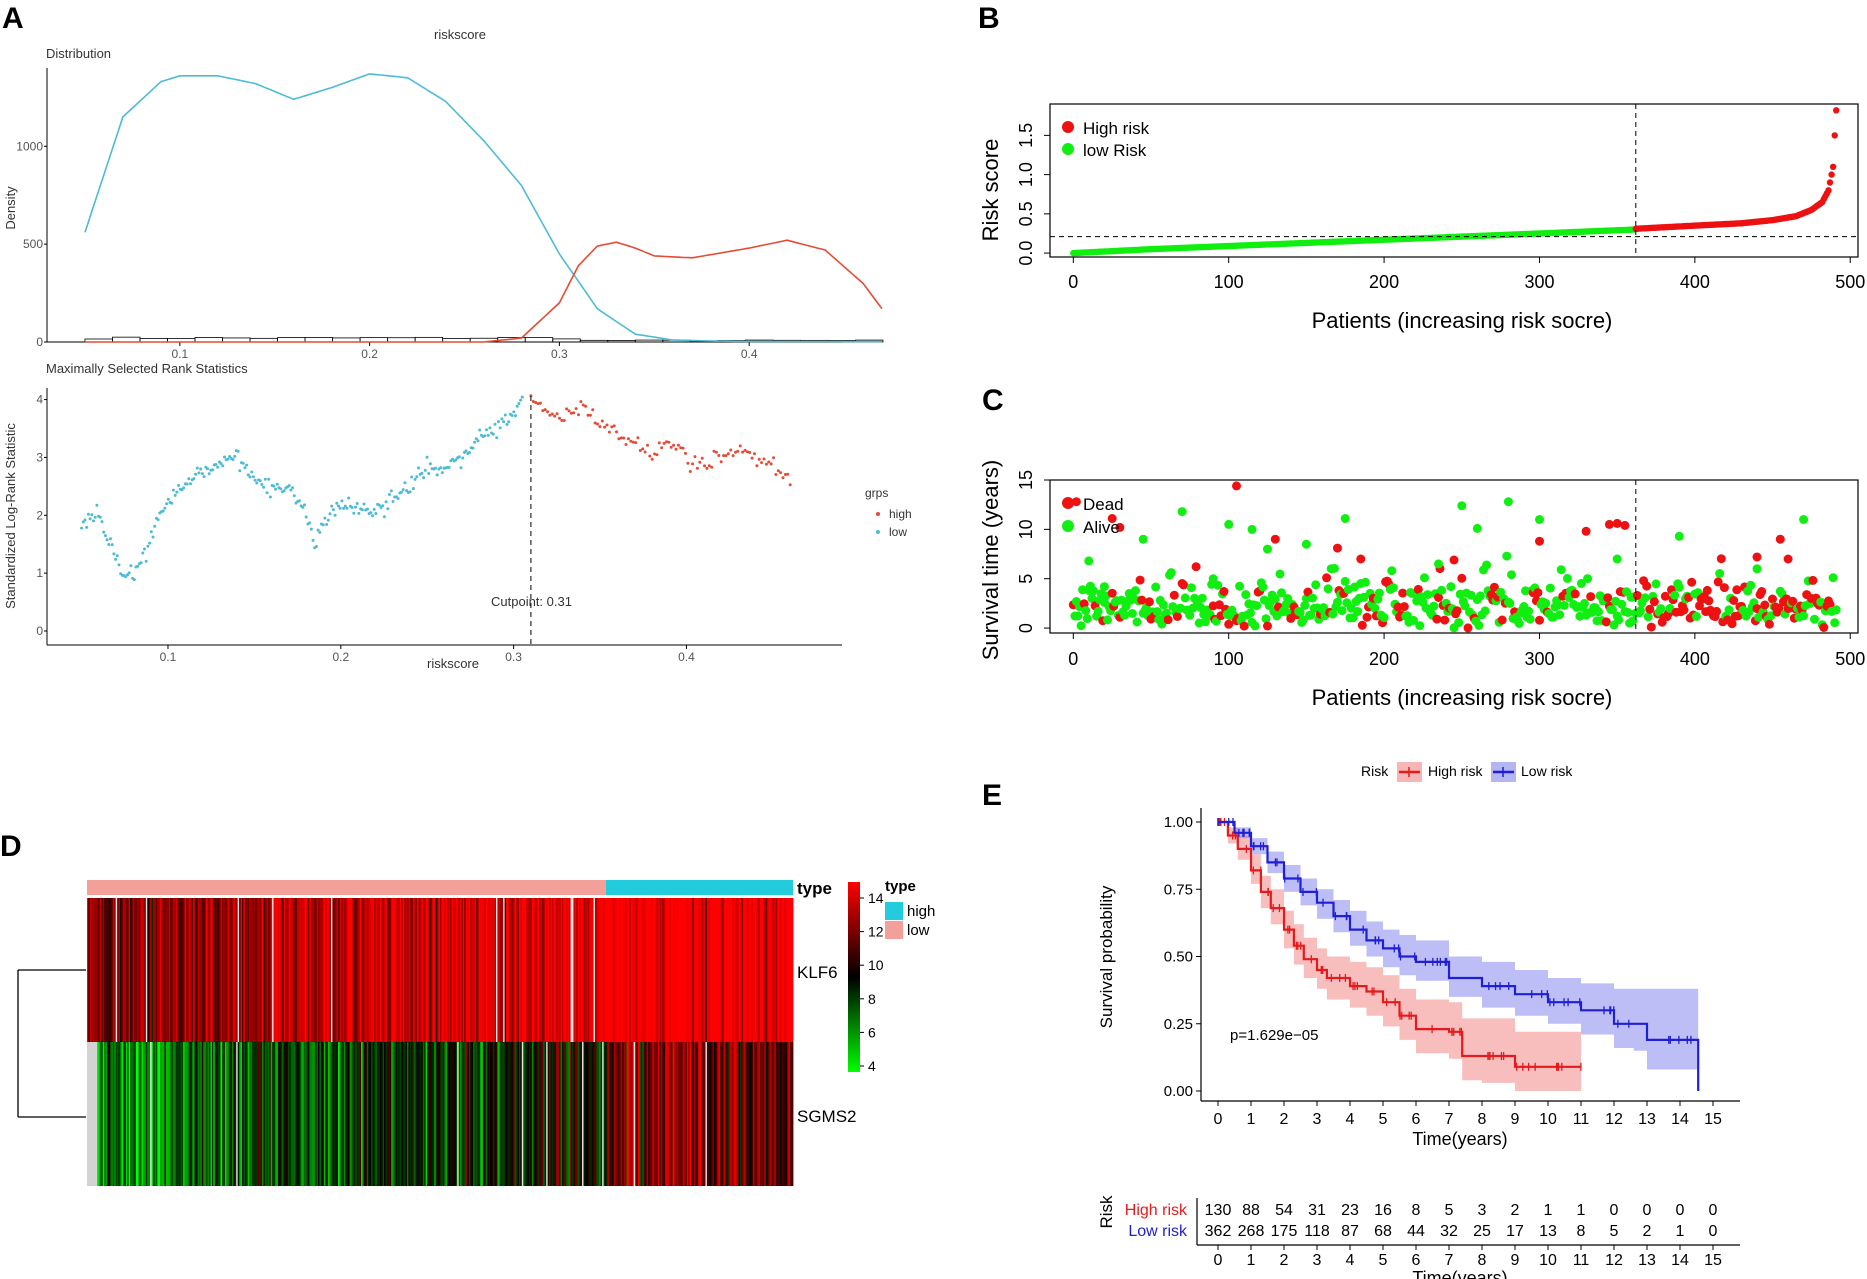  Describe the element at coordinates (1317, 1231) in the screenshot. I see `risk-low-count: 118` at that location.